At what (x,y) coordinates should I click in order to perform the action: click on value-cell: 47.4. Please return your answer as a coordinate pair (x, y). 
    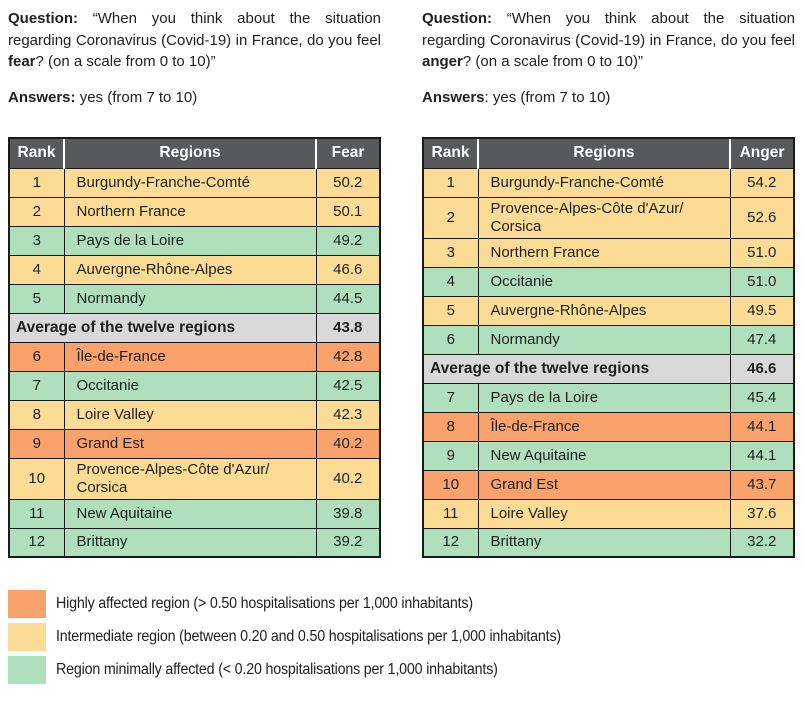
    Looking at the image, I should click on (762, 339).